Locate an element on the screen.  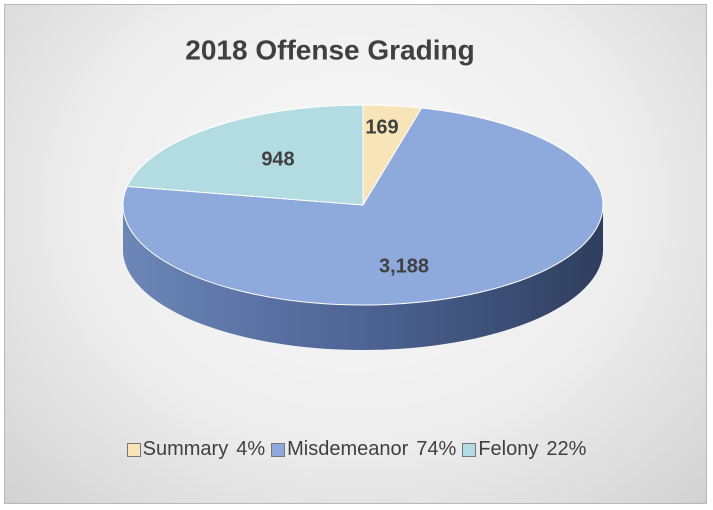
data-label: 3,188 is located at coordinates (404, 266).